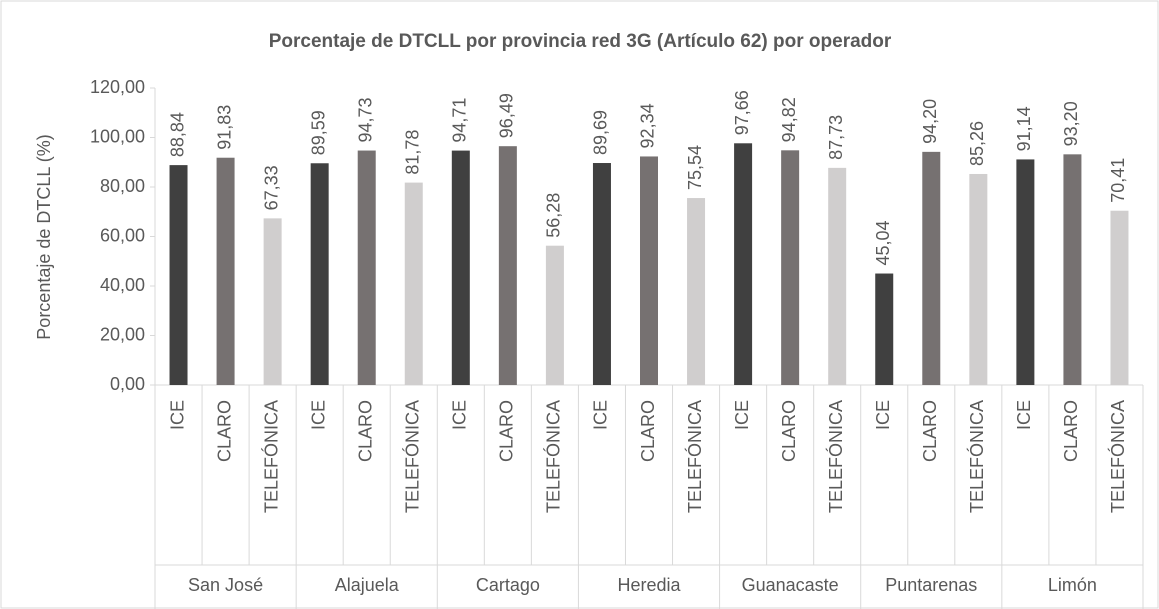 This screenshot has height=609, width=1159. Describe the element at coordinates (977, 143) in the screenshot. I see `value-label: 85,26` at that location.